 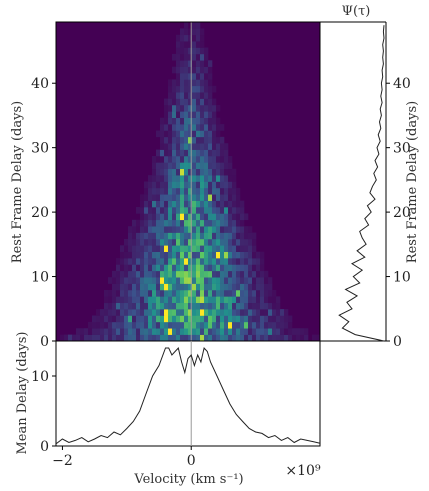 What do you see at coordinates (188, 395) in the screenshot?
I see `mean-delay-series-line` at bounding box center [188, 395].